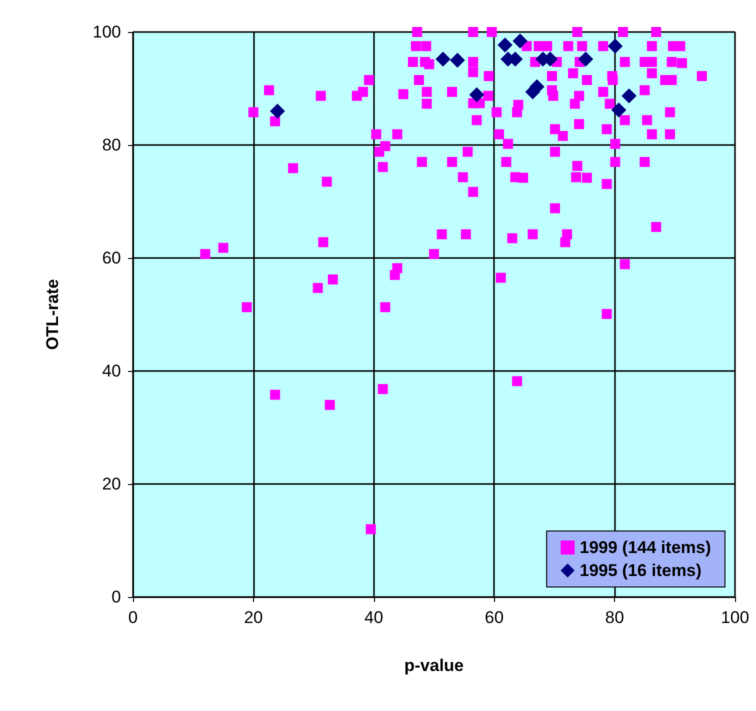 This screenshot has width=756, height=711. What do you see at coordinates (494, 617) in the screenshot?
I see `x-tick-label: 60` at bounding box center [494, 617].